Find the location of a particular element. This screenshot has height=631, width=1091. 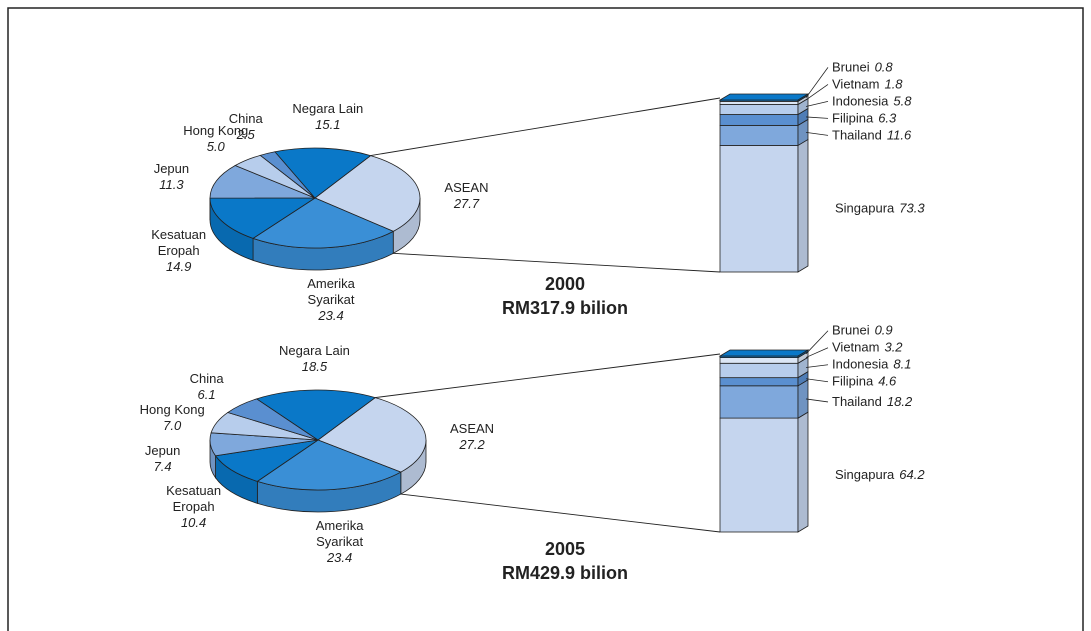

bar-label: Vietnam 1.8 is located at coordinates (867, 83).